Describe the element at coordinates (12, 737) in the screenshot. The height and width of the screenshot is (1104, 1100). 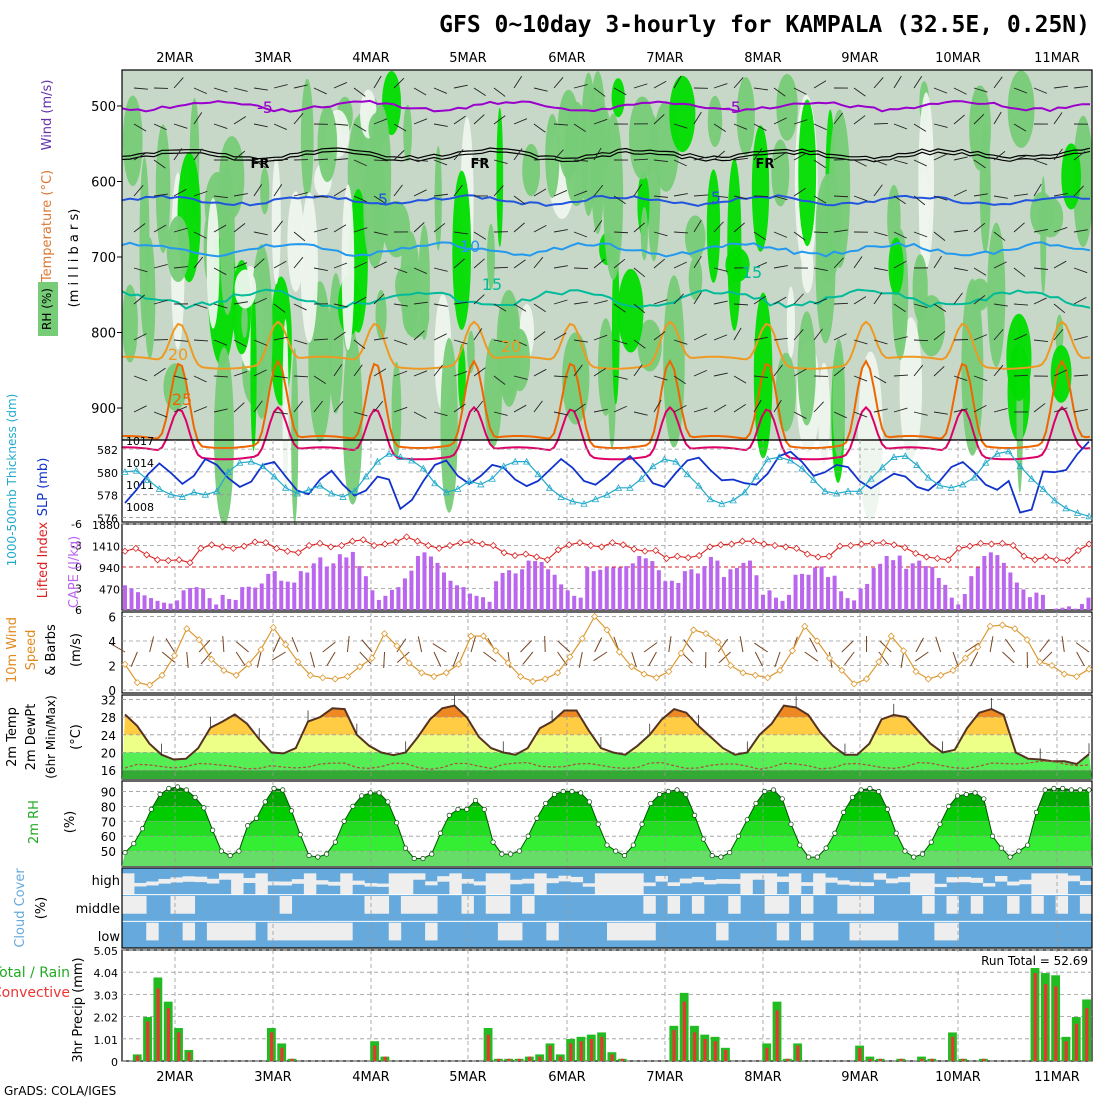
I see `temp-axis-label-a: 2m Temp` at that location.